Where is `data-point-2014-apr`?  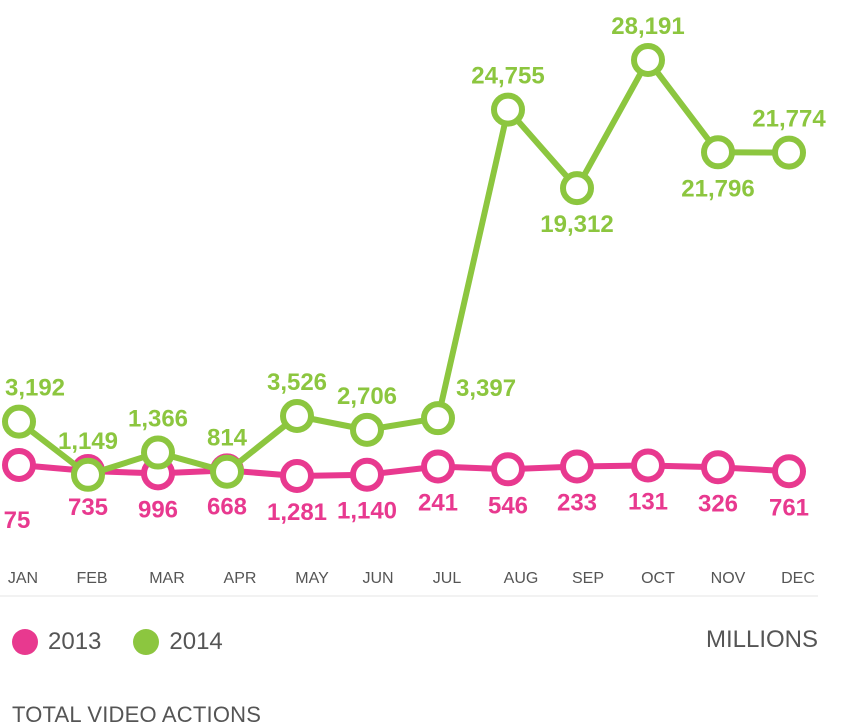 data-point-2014-apr is located at coordinates (227, 471).